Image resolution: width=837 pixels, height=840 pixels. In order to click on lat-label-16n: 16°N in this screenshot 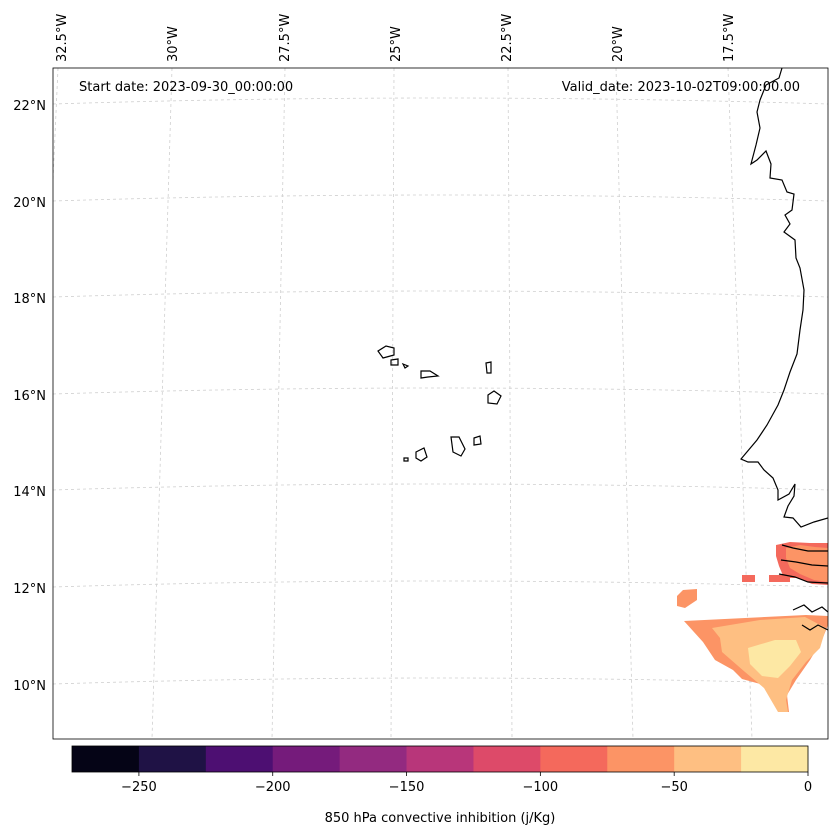, I will do `click(29, 396)`.